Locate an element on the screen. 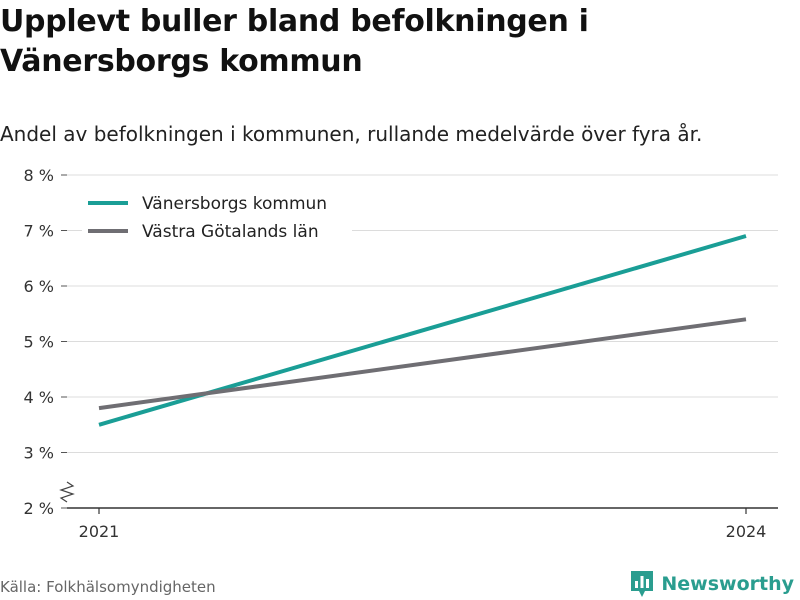 The height and width of the screenshot is (600, 800). x-tick-label: 2024 is located at coordinates (746, 531).